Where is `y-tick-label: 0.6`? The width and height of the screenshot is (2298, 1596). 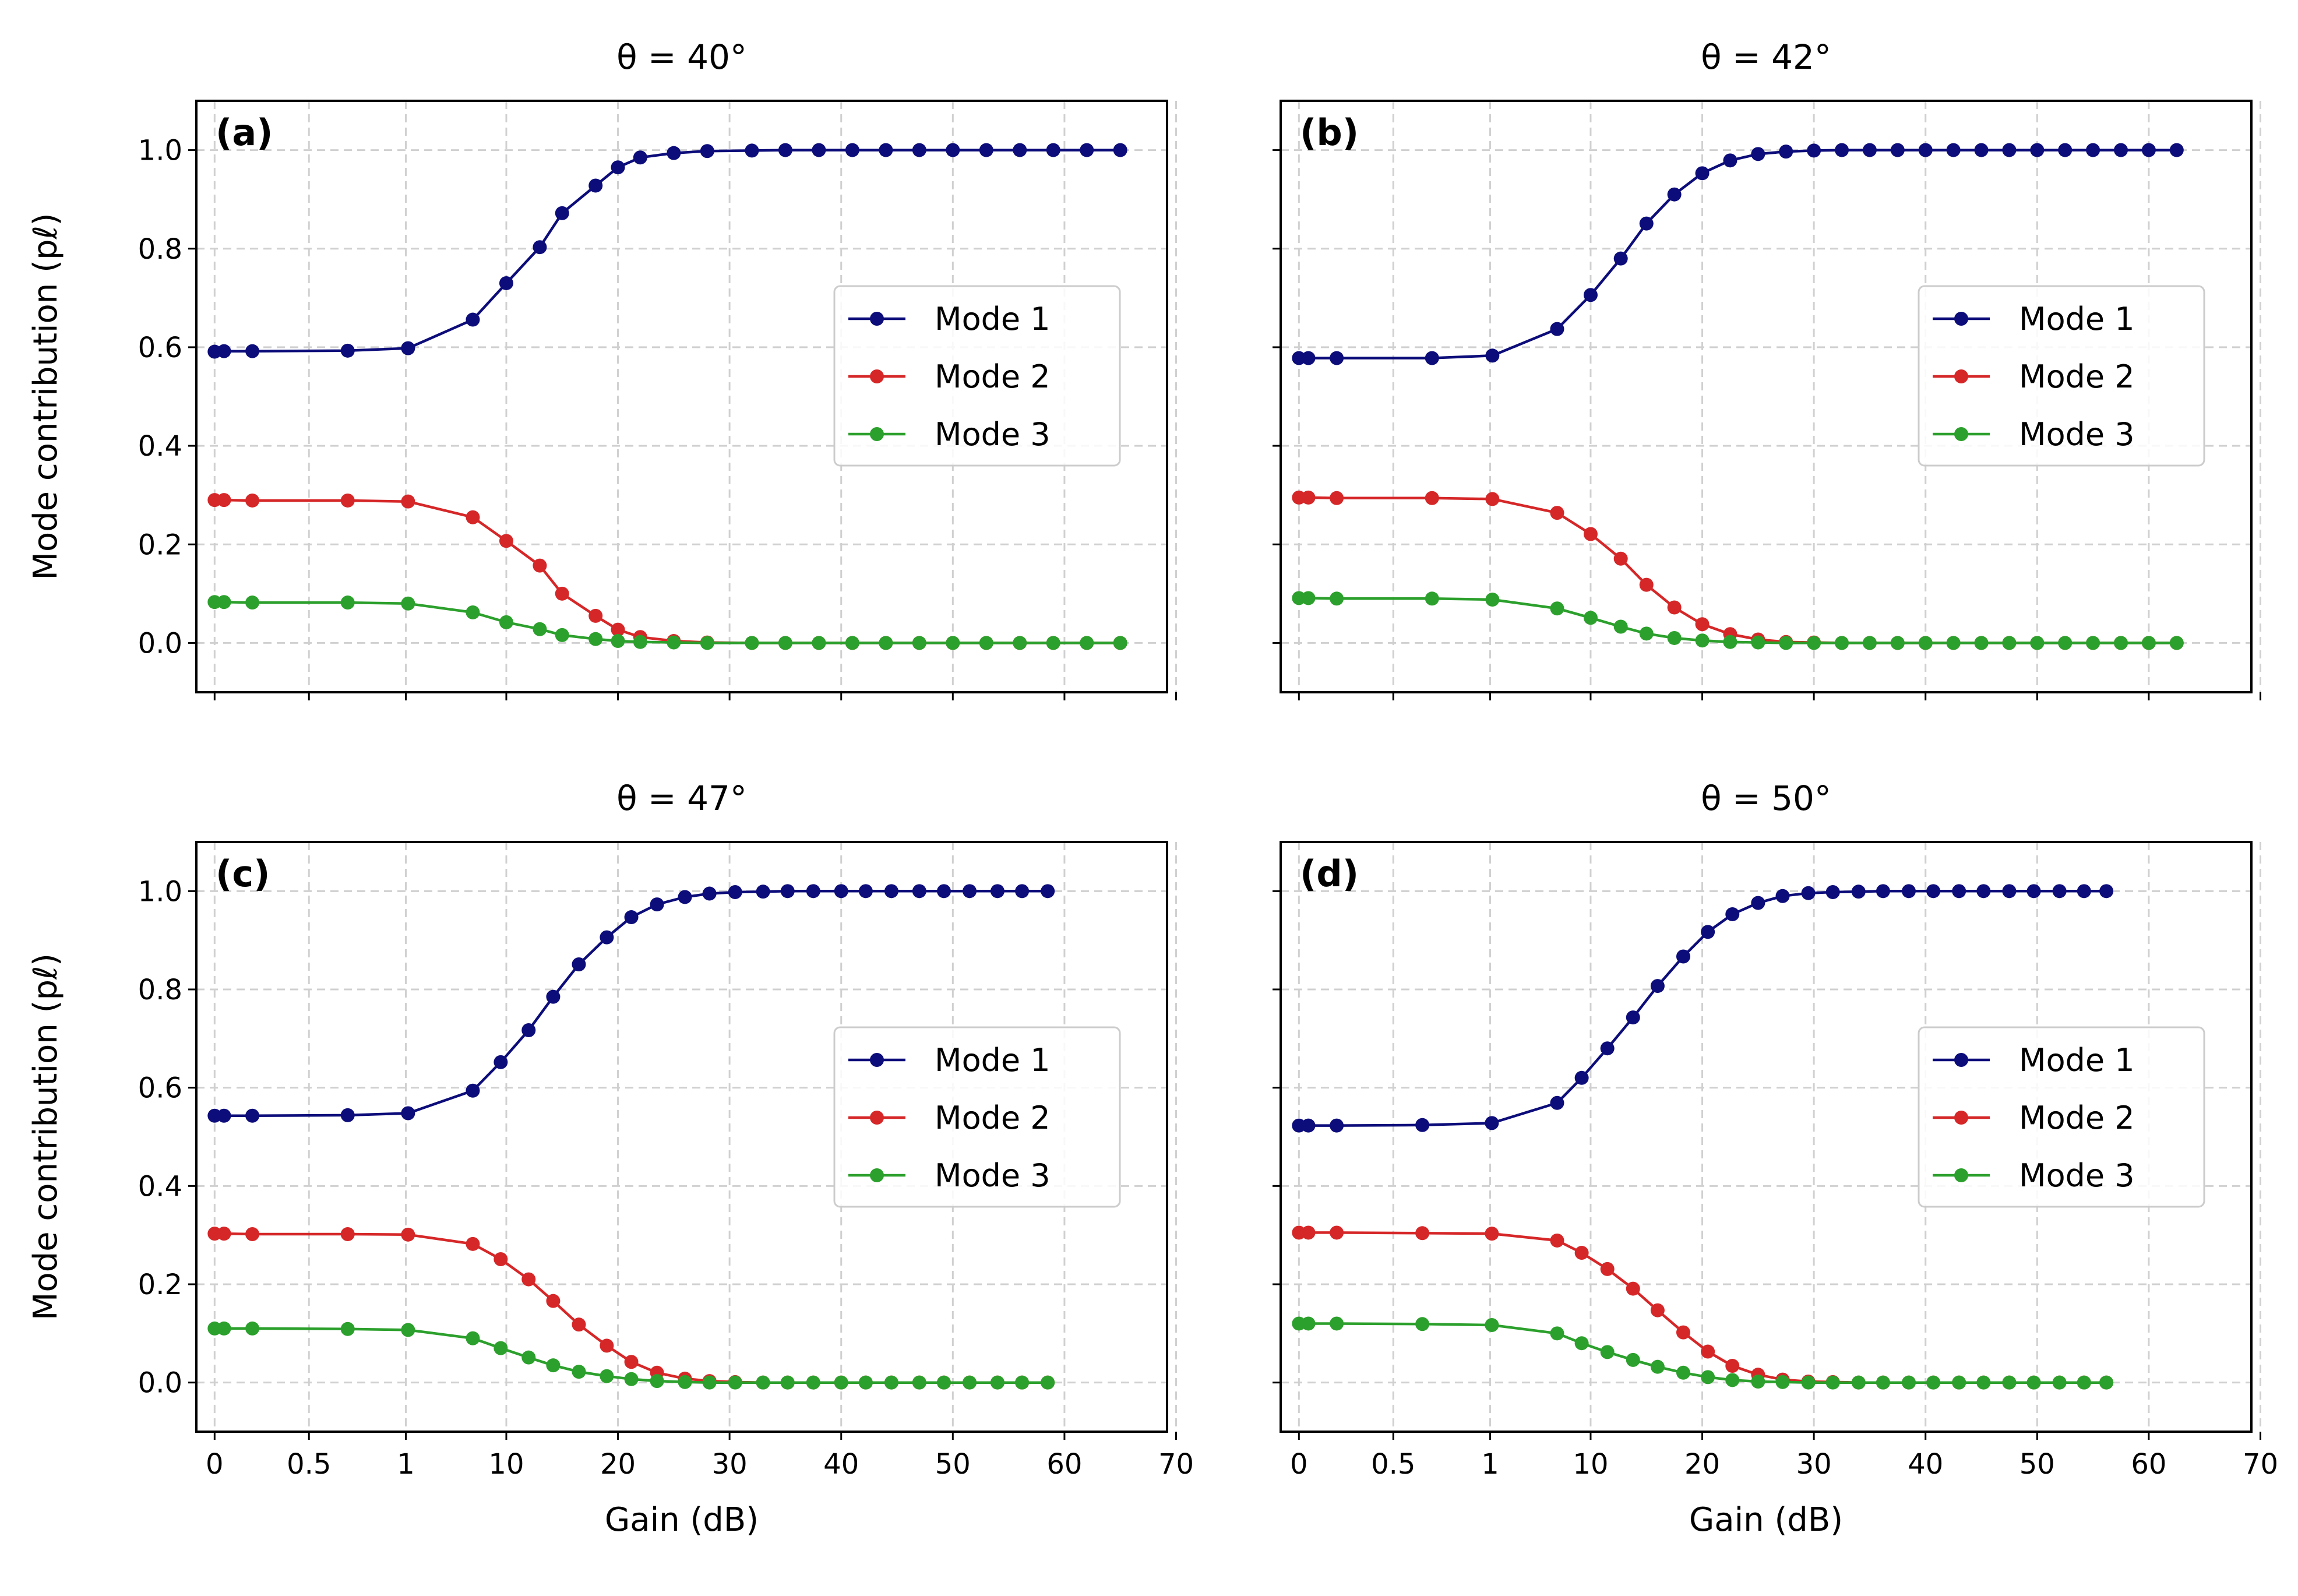
y-tick-label: 0.6 is located at coordinates (160, 1088).